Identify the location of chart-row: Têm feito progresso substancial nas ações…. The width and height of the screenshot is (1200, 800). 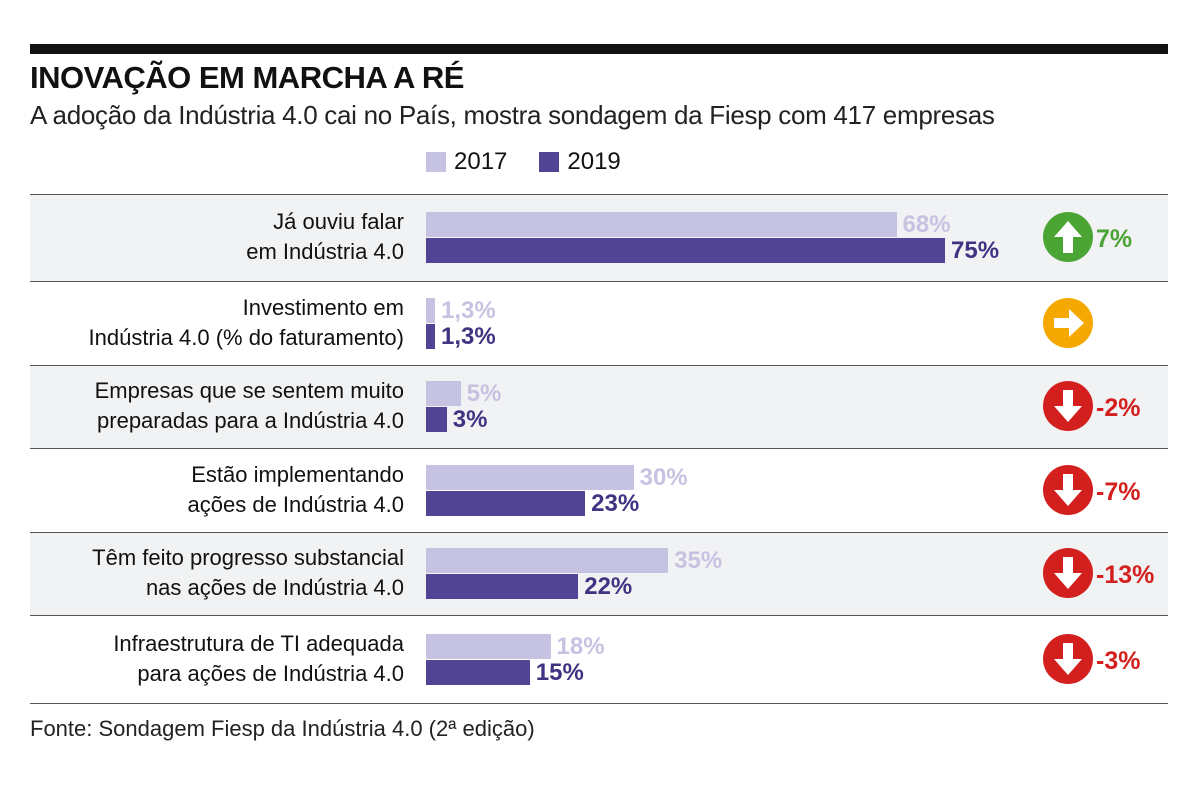
(599, 573).